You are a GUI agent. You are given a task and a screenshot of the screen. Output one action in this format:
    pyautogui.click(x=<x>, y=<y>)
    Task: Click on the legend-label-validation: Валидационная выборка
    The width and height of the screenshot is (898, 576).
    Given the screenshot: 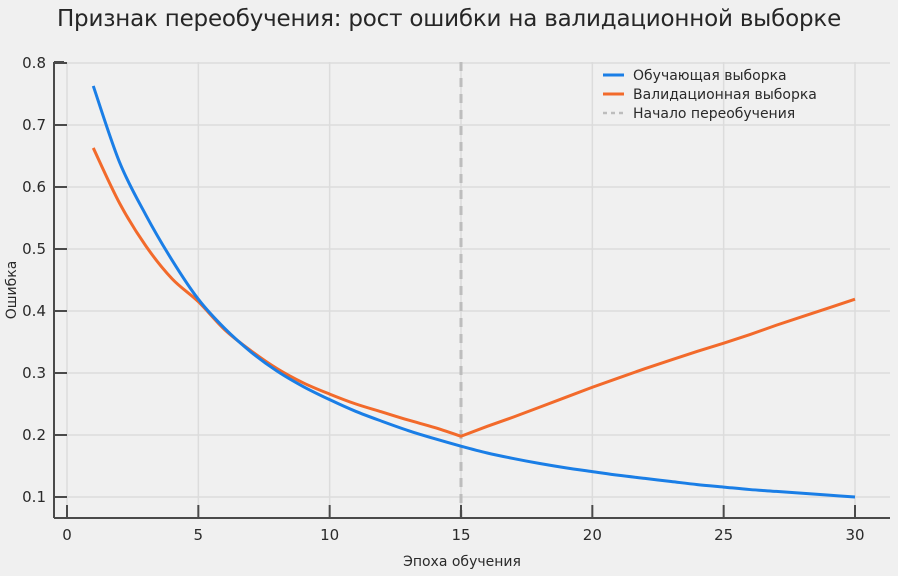 What is the action you would take?
    pyautogui.click(x=725, y=95)
    